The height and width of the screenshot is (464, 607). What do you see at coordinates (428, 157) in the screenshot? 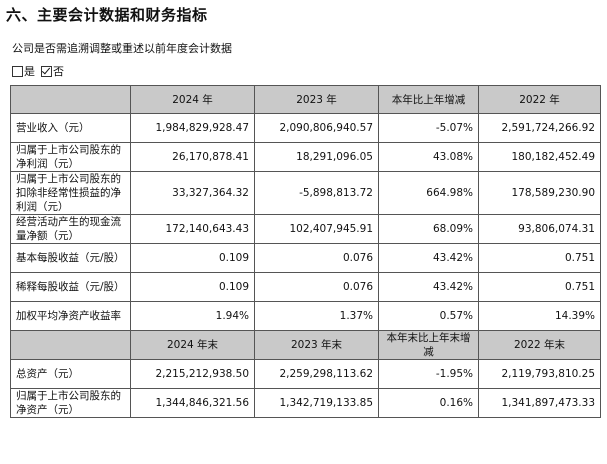
I see `cell-change: 43.08%` at bounding box center [428, 157].